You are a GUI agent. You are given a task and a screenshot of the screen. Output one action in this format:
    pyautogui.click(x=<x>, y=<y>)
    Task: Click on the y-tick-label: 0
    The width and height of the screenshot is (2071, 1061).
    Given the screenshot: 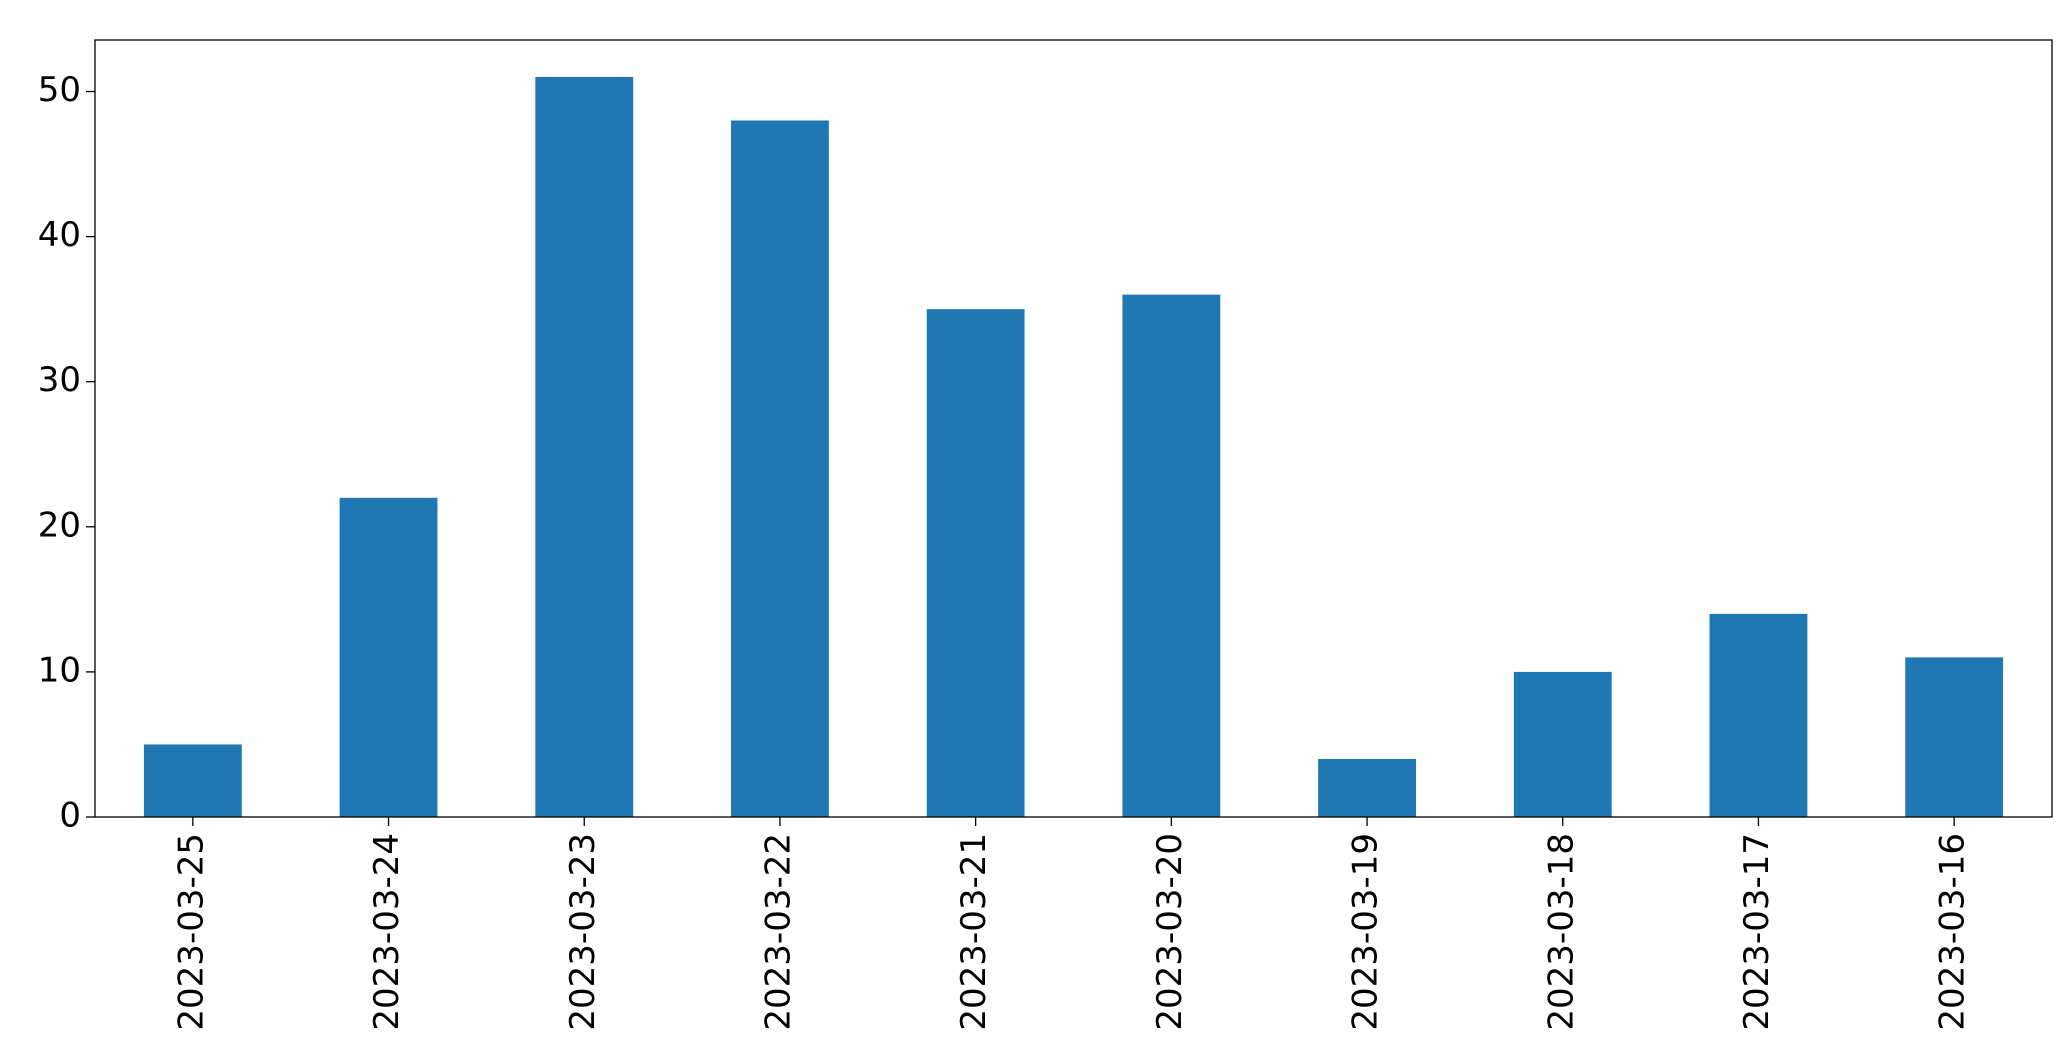 What is the action you would take?
    pyautogui.click(x=70, y=816)
    